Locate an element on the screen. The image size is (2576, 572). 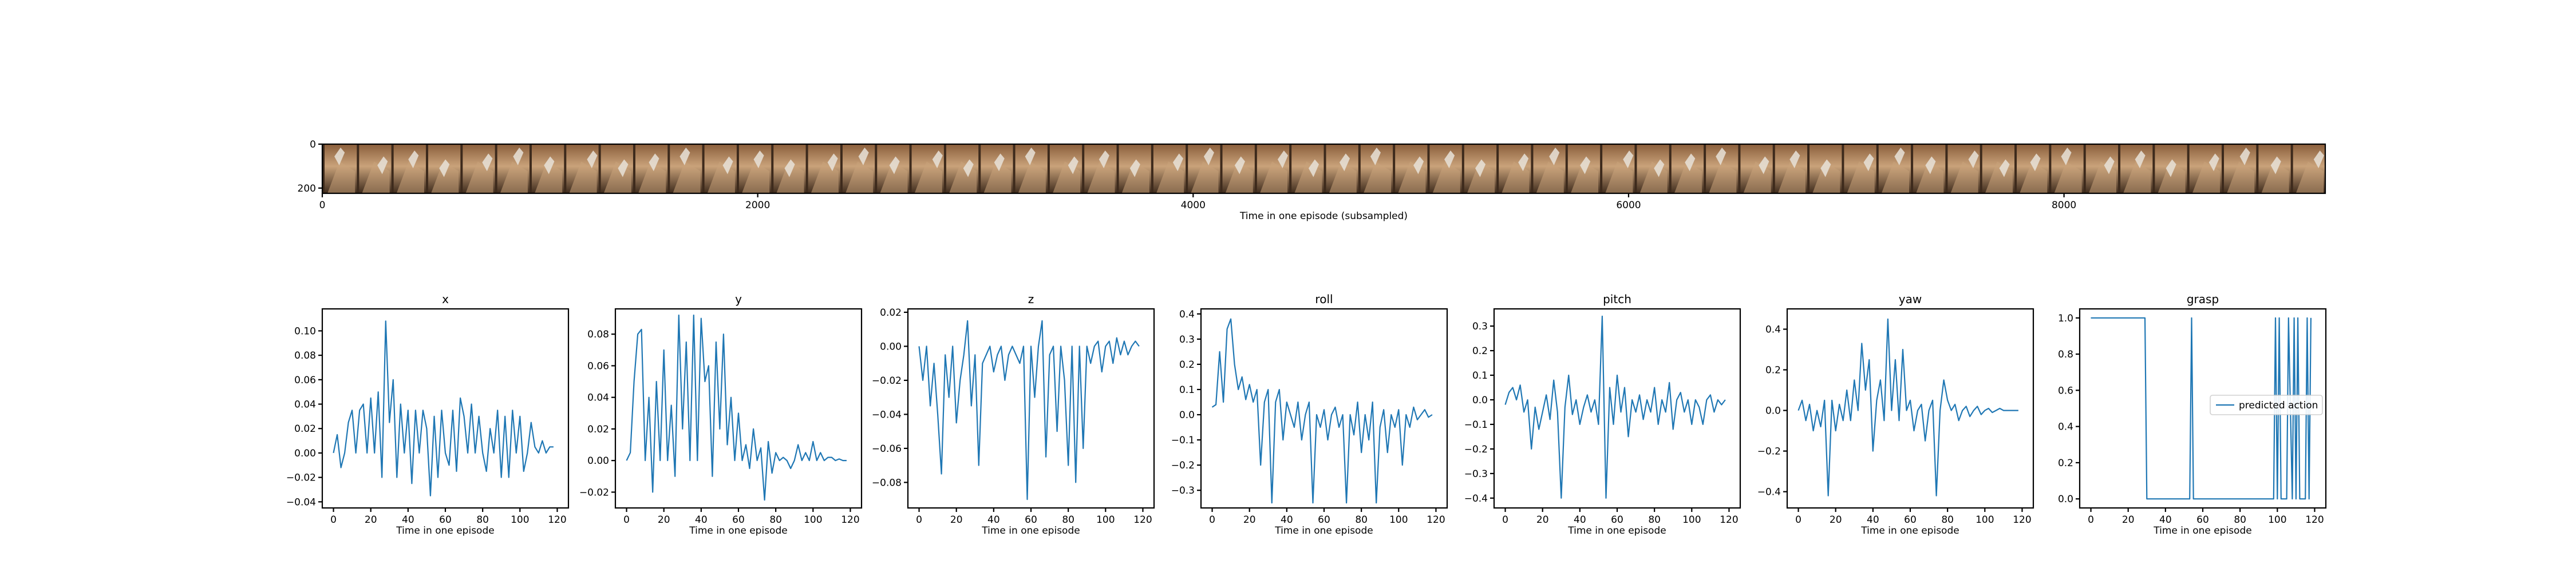
z-xtick-label: 80 is located at coordinates (1068, 520).